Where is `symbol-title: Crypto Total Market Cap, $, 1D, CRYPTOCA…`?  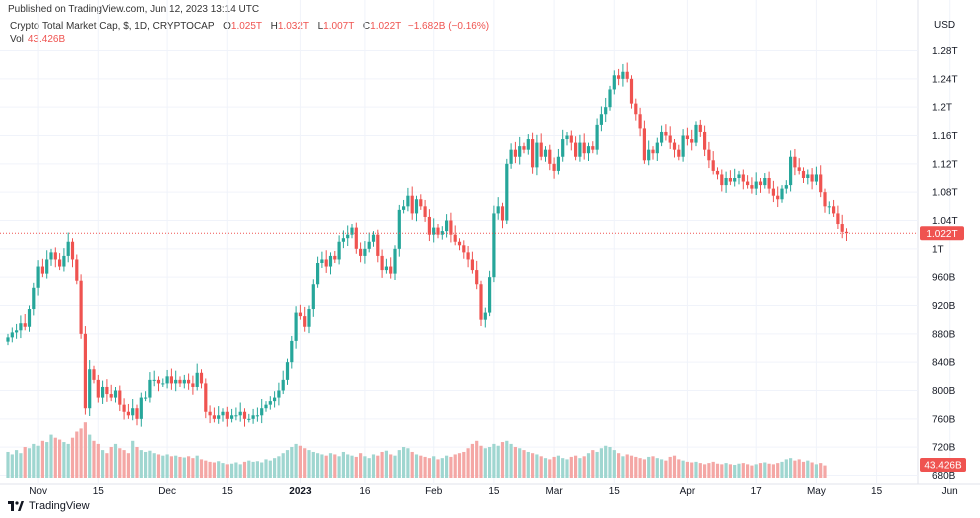
symbol-title: Crypto Total Market Cap, $, 1D, CRYPTOCA… is located at coordinates (112, 26).